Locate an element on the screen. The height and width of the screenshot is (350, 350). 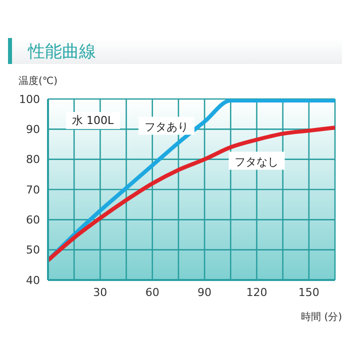
y-tick-label: 70 is located at coordinates (33, 189).